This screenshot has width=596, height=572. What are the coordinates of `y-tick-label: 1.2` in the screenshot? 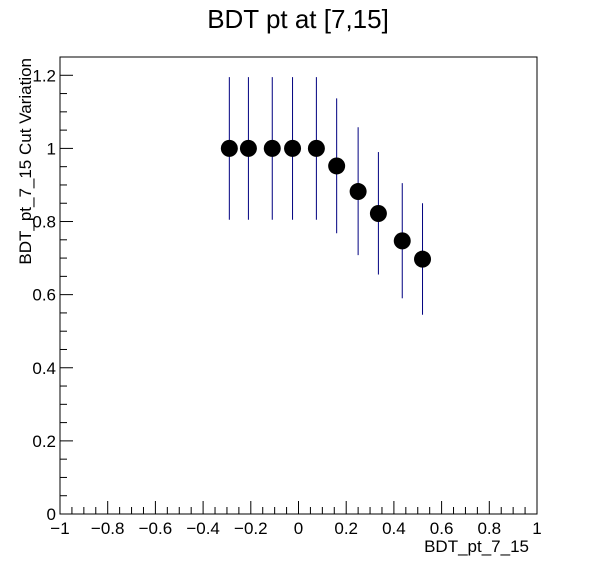 It's located at (44, 75).